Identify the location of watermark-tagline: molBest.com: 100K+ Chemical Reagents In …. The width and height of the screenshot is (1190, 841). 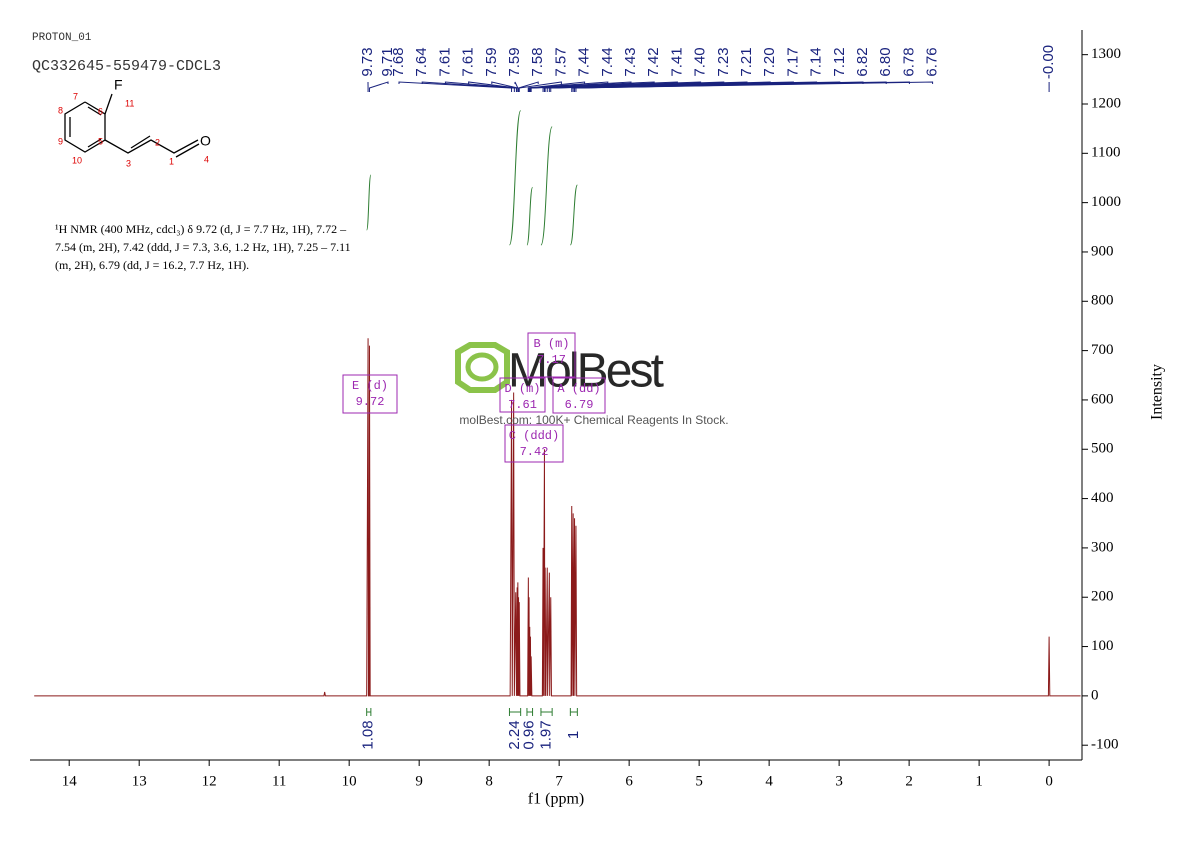
(593, 420).